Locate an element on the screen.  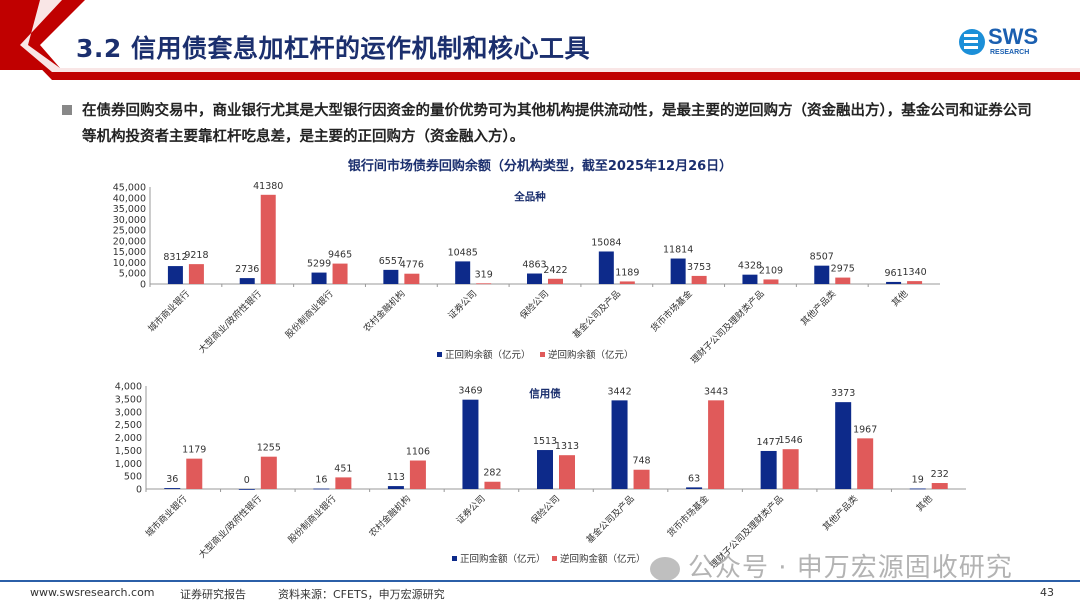
data-label: 4776 is located at coordinates (412, 265).